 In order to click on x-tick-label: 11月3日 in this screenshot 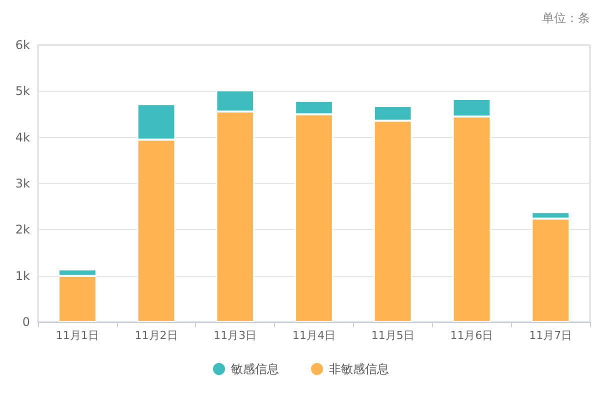, I will do `click(235, 335)`.